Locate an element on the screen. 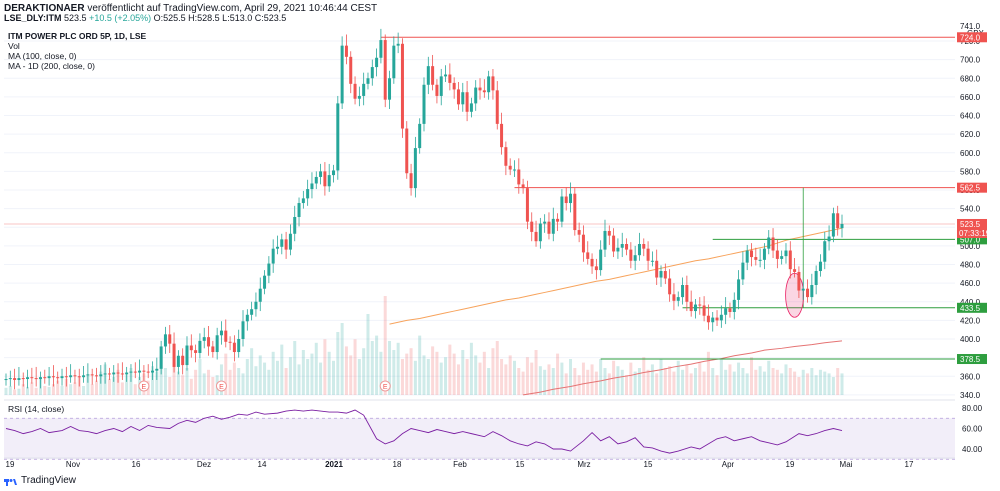  time-tick-label: Mrz is located at coordinates (583, 464).